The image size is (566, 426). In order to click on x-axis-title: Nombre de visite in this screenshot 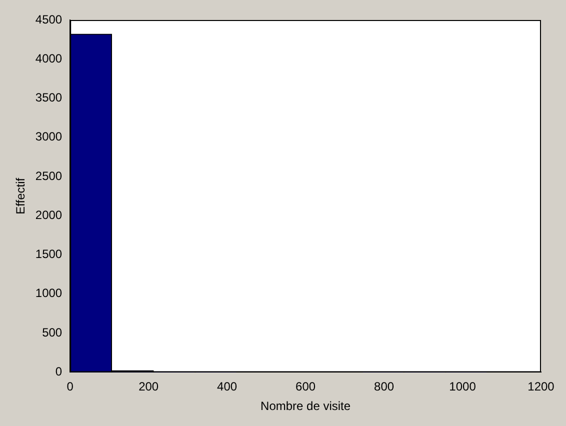, I will do `click(305, 406)`.